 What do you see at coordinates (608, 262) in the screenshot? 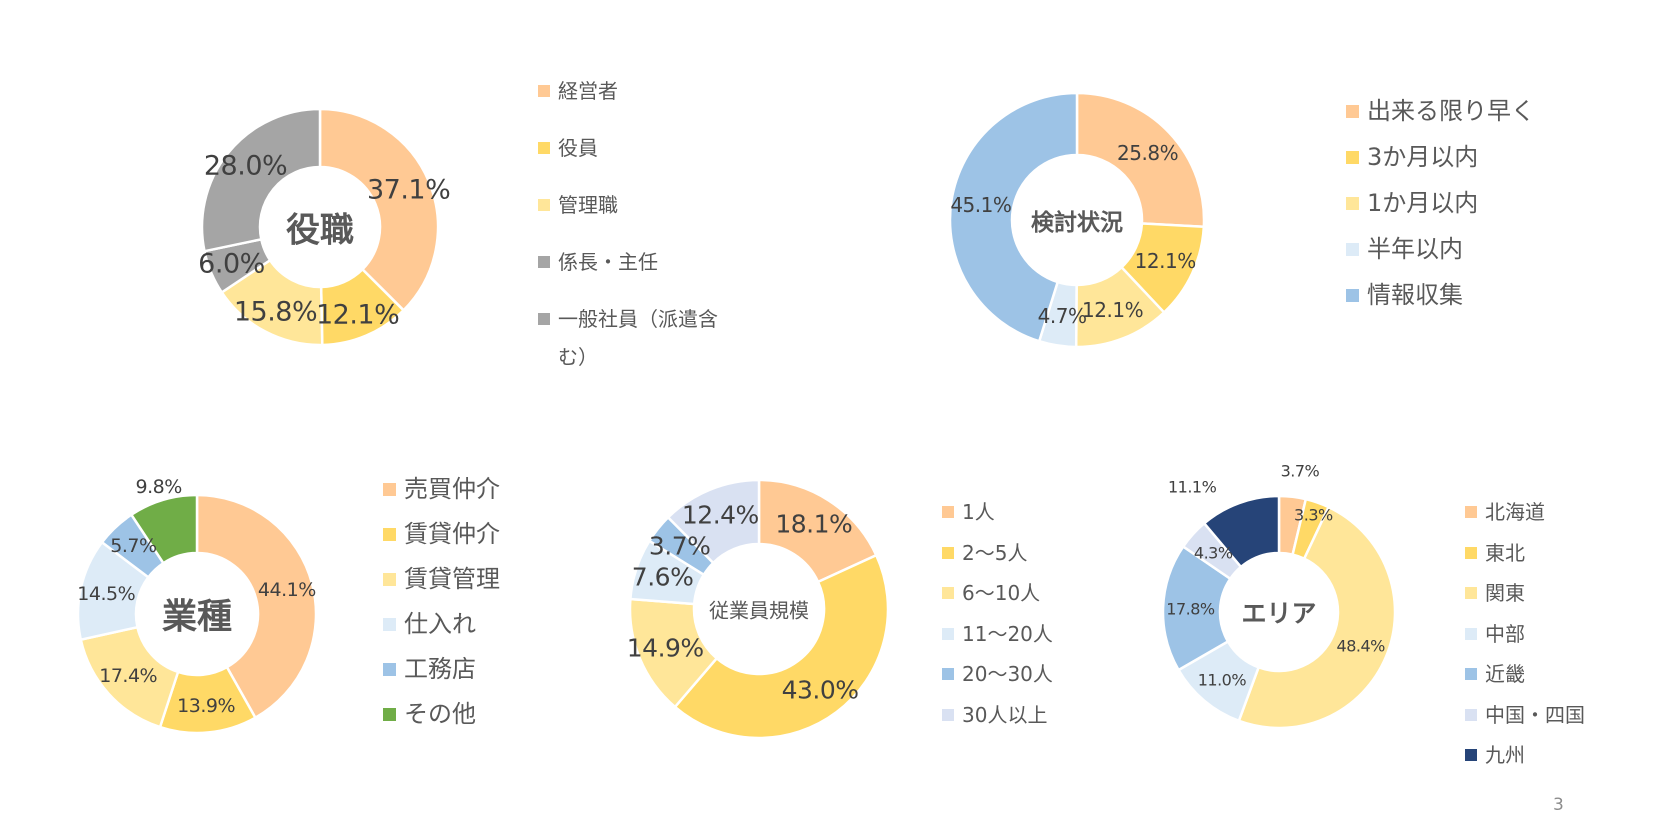
I see `legend-label: 係長・主任` at bounding box center [608, 262].